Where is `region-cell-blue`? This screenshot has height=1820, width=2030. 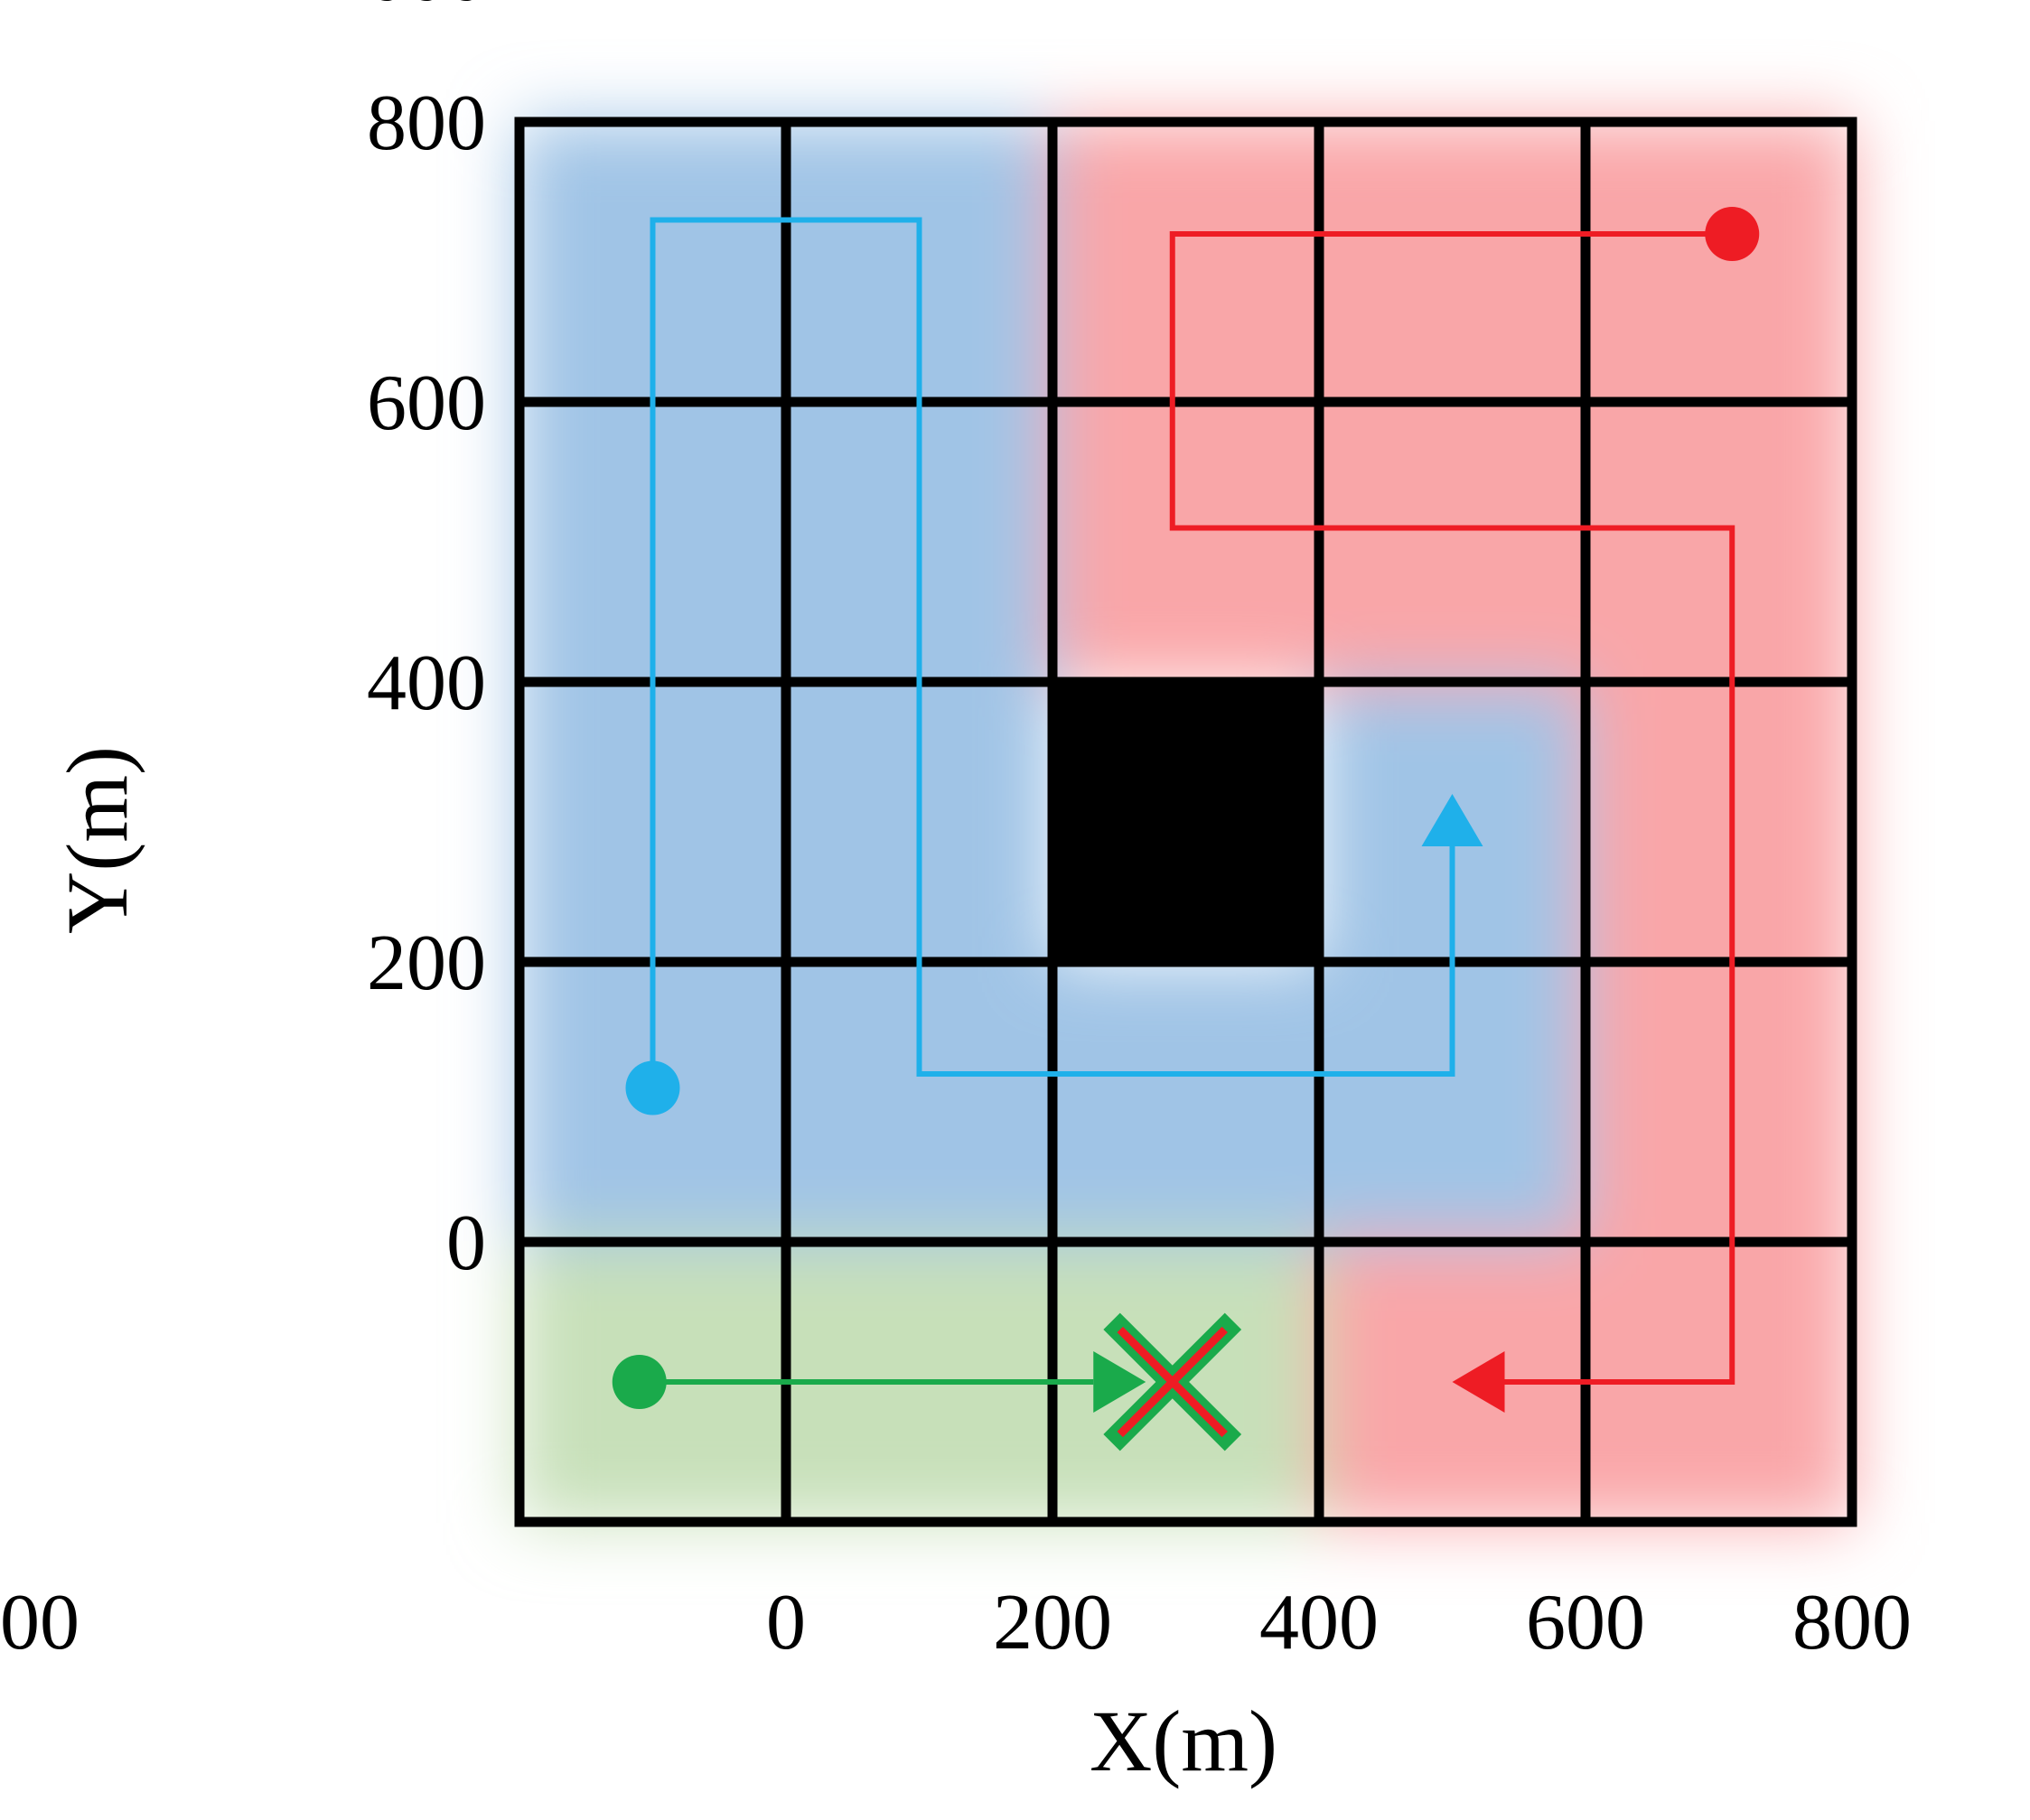 region-cell-blue is located at coordinates (1186, 1102).